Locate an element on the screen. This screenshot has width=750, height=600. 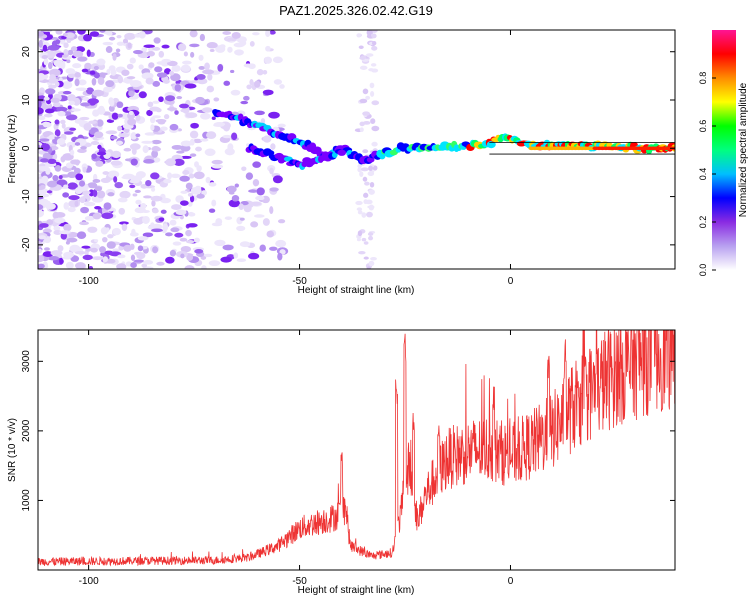
x-tick-label: -50 is located at coordinates (299, 581).